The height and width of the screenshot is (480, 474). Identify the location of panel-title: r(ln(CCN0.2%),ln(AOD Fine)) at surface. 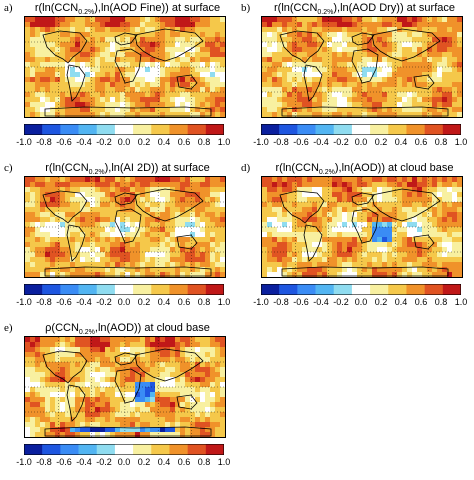
(127, 9).